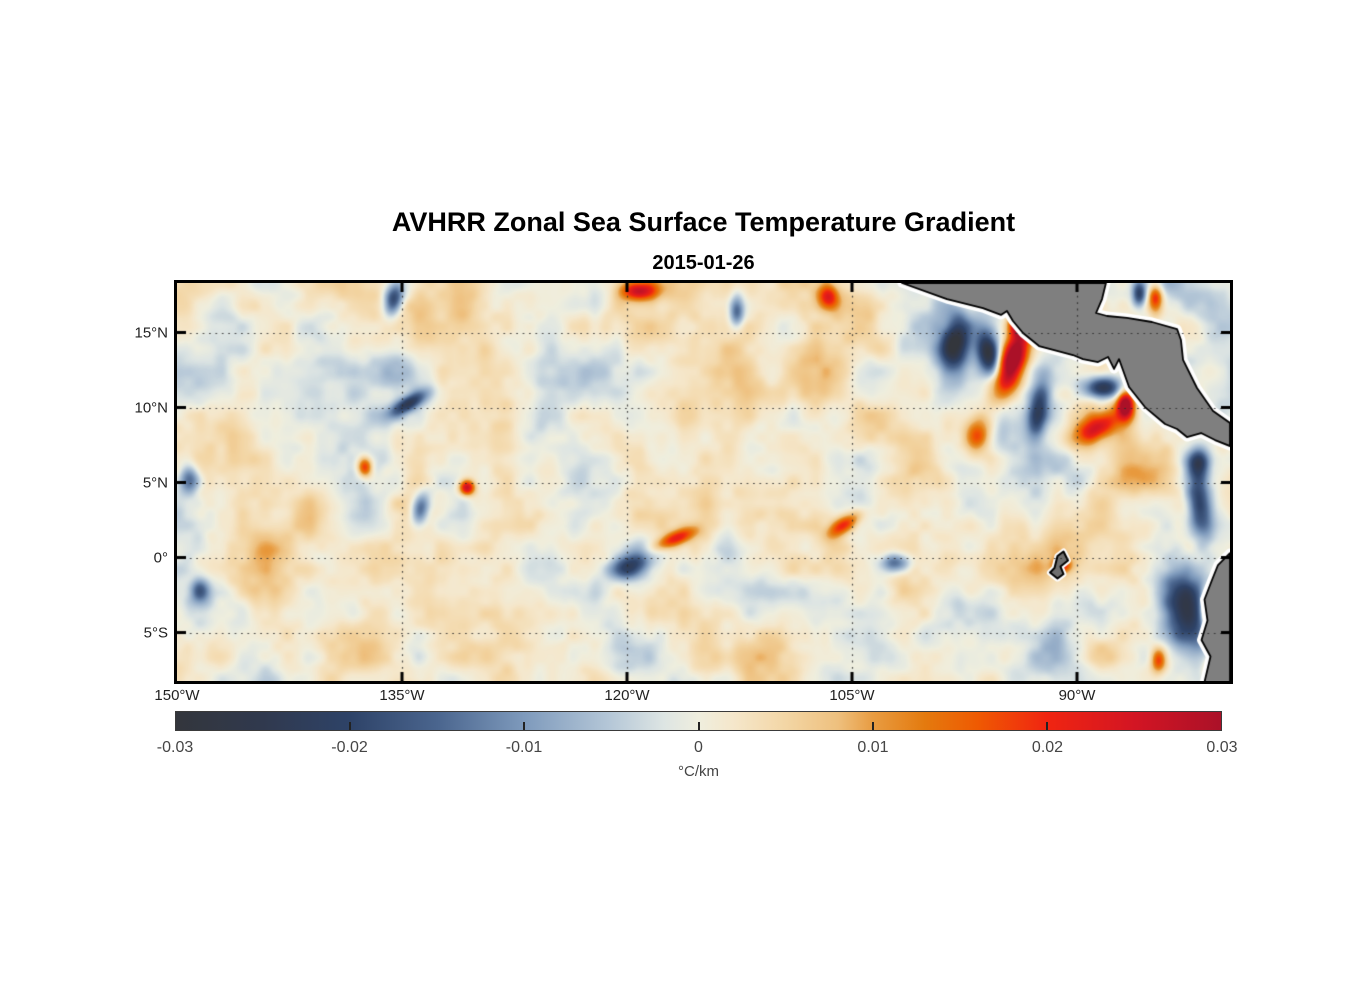 Image resolution: width=1356 pixels, height=1000 pixels. I want to click on colorbar-tick-label--0.03: -0.03, so click(175, 747).